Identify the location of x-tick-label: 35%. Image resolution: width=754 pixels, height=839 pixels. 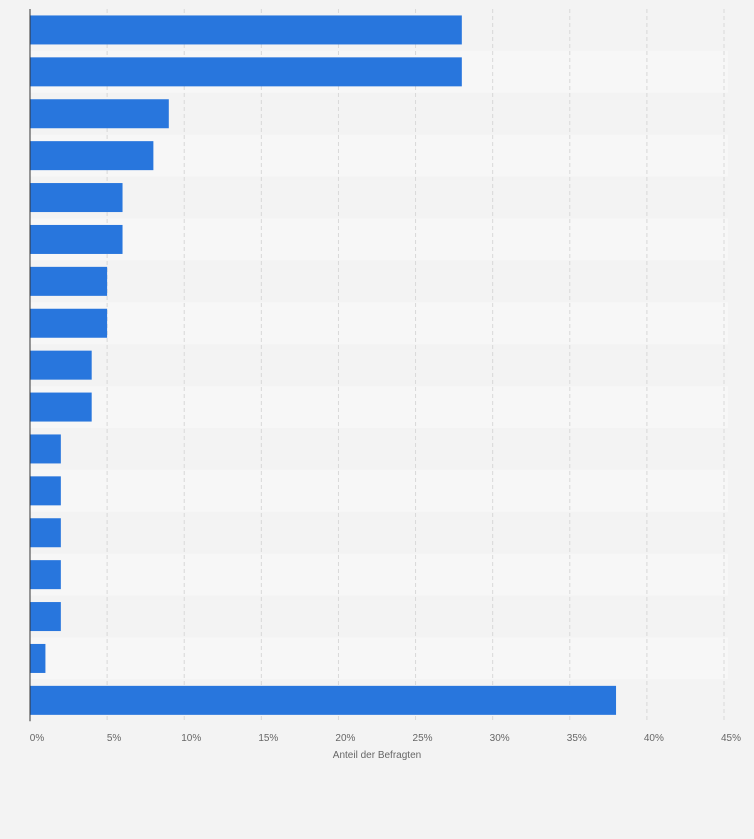
(577, 738).